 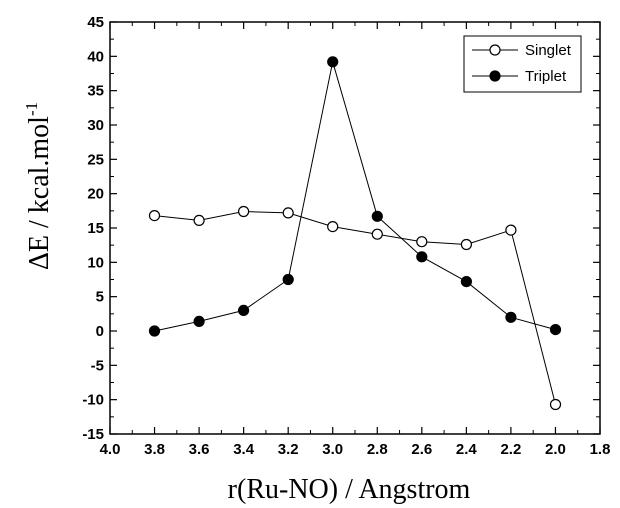 I want to click on y-tick-label: -15, so click(x=93, y=434).